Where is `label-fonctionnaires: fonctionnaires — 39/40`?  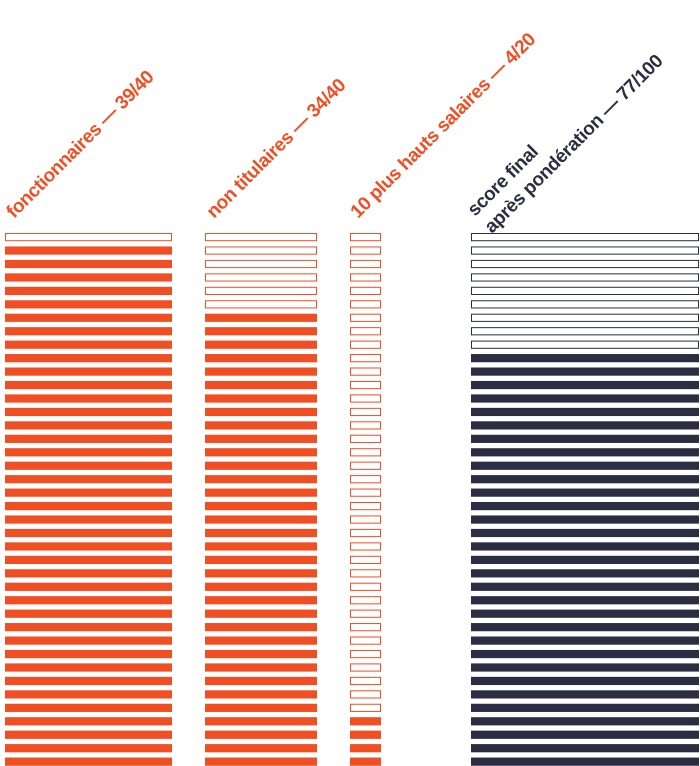
label-fonctionnaires: fonctionnaires — 39/40 is located at coordinates (81, 145).